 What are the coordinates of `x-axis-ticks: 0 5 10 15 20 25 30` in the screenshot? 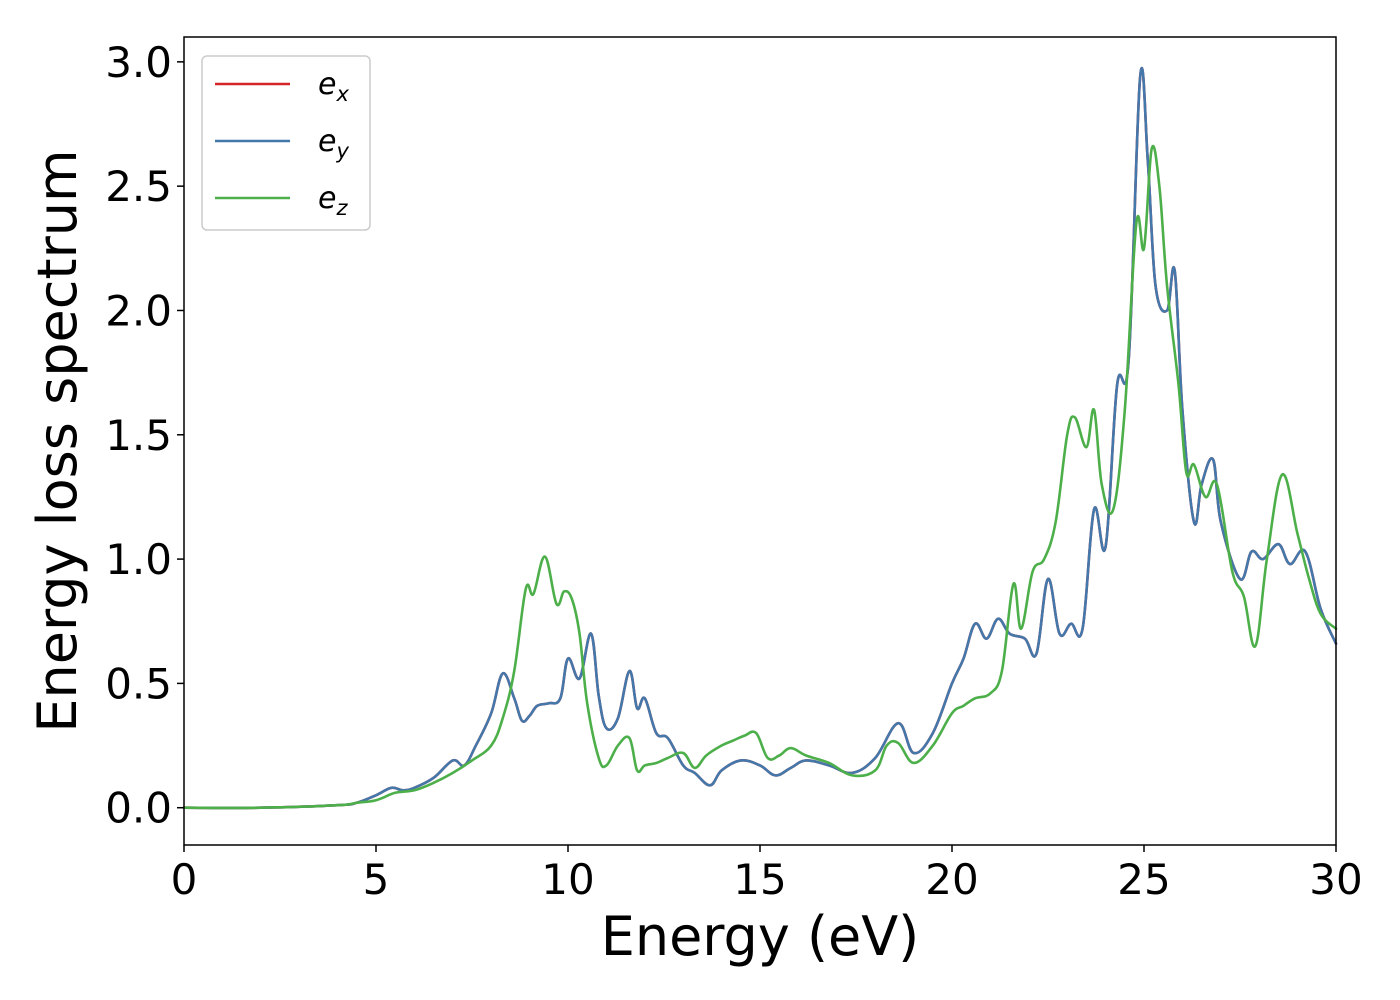 It's located at (767, 874).